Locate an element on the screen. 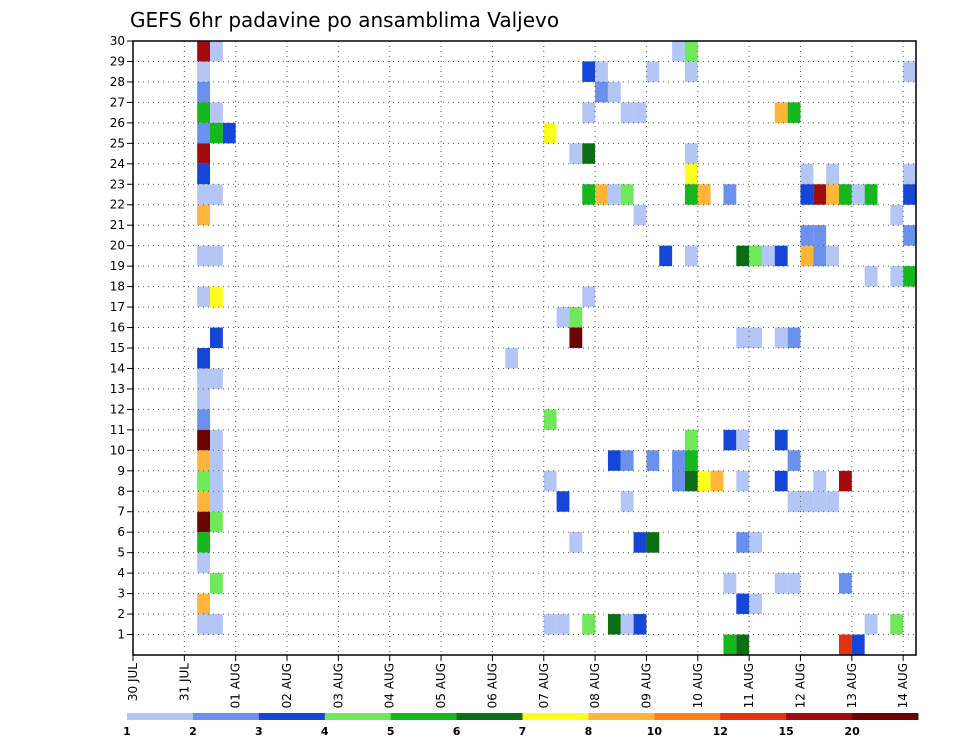  y-tick-label: 7 is located at coordinates (121, 512).